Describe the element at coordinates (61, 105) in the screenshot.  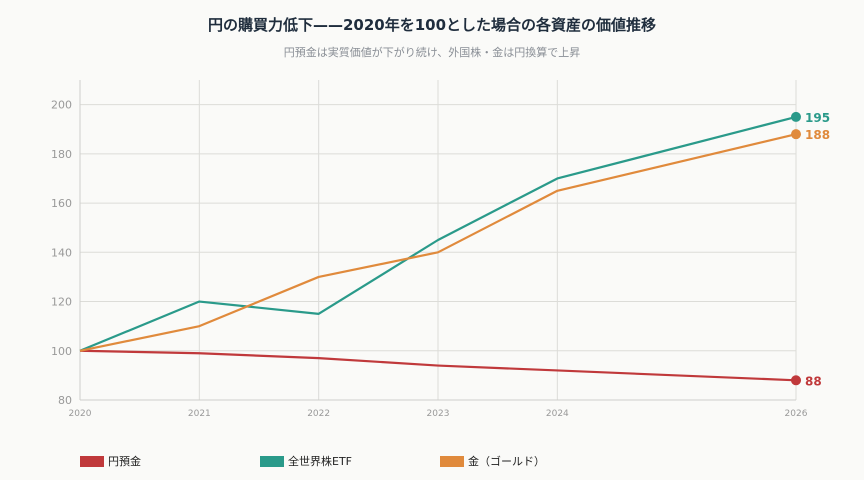
I see `y-tick-label: 200` at that location.